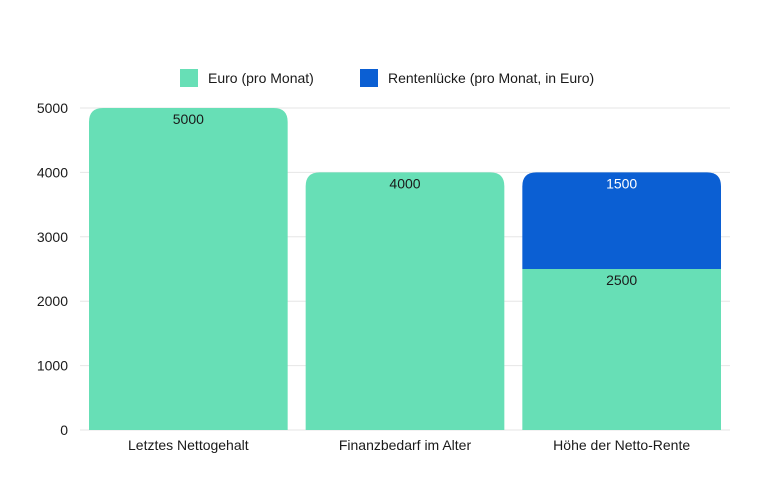 Image resolution: width=780 pixels, height=500 pixels. I want to click on y-tick-label: 2000, so click(52, 301).